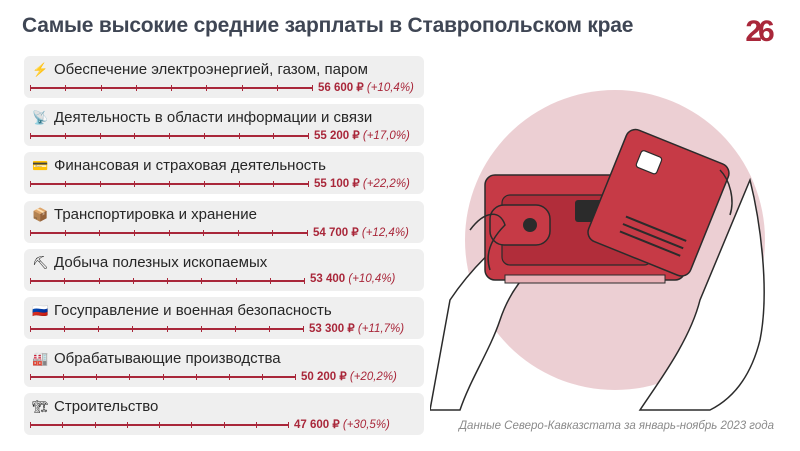  I want to click on row-label: 💳 Финансовая и страховая деятельность, so click(179, 165).